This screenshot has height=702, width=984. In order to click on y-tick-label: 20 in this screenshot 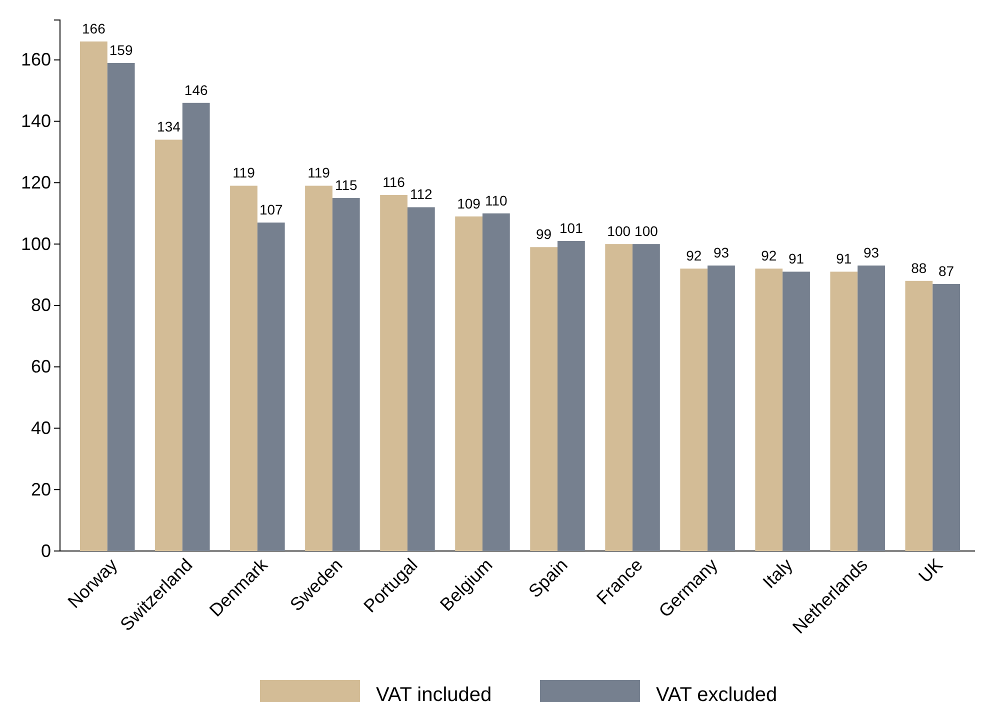, I will do `click(40, 489)`.